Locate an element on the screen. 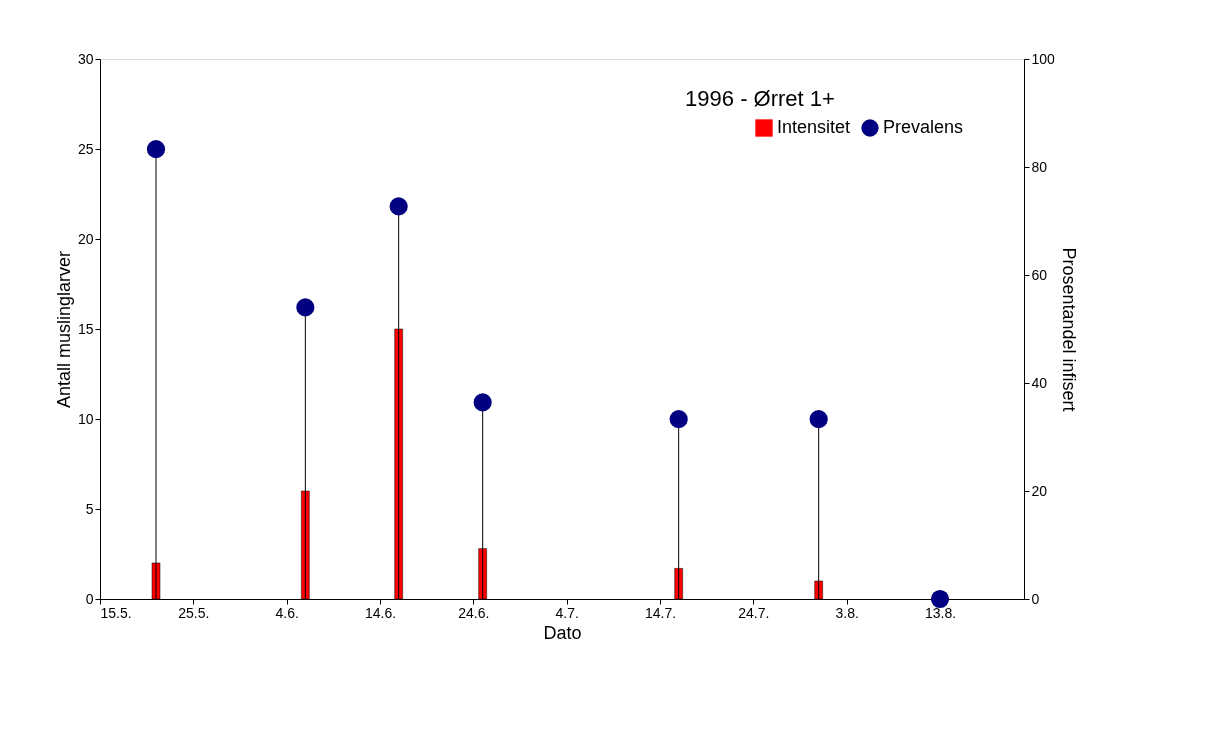 This screenshot has height=731, width=1224. y2-tick-label: 80 is located at coordinates (1039, 166).